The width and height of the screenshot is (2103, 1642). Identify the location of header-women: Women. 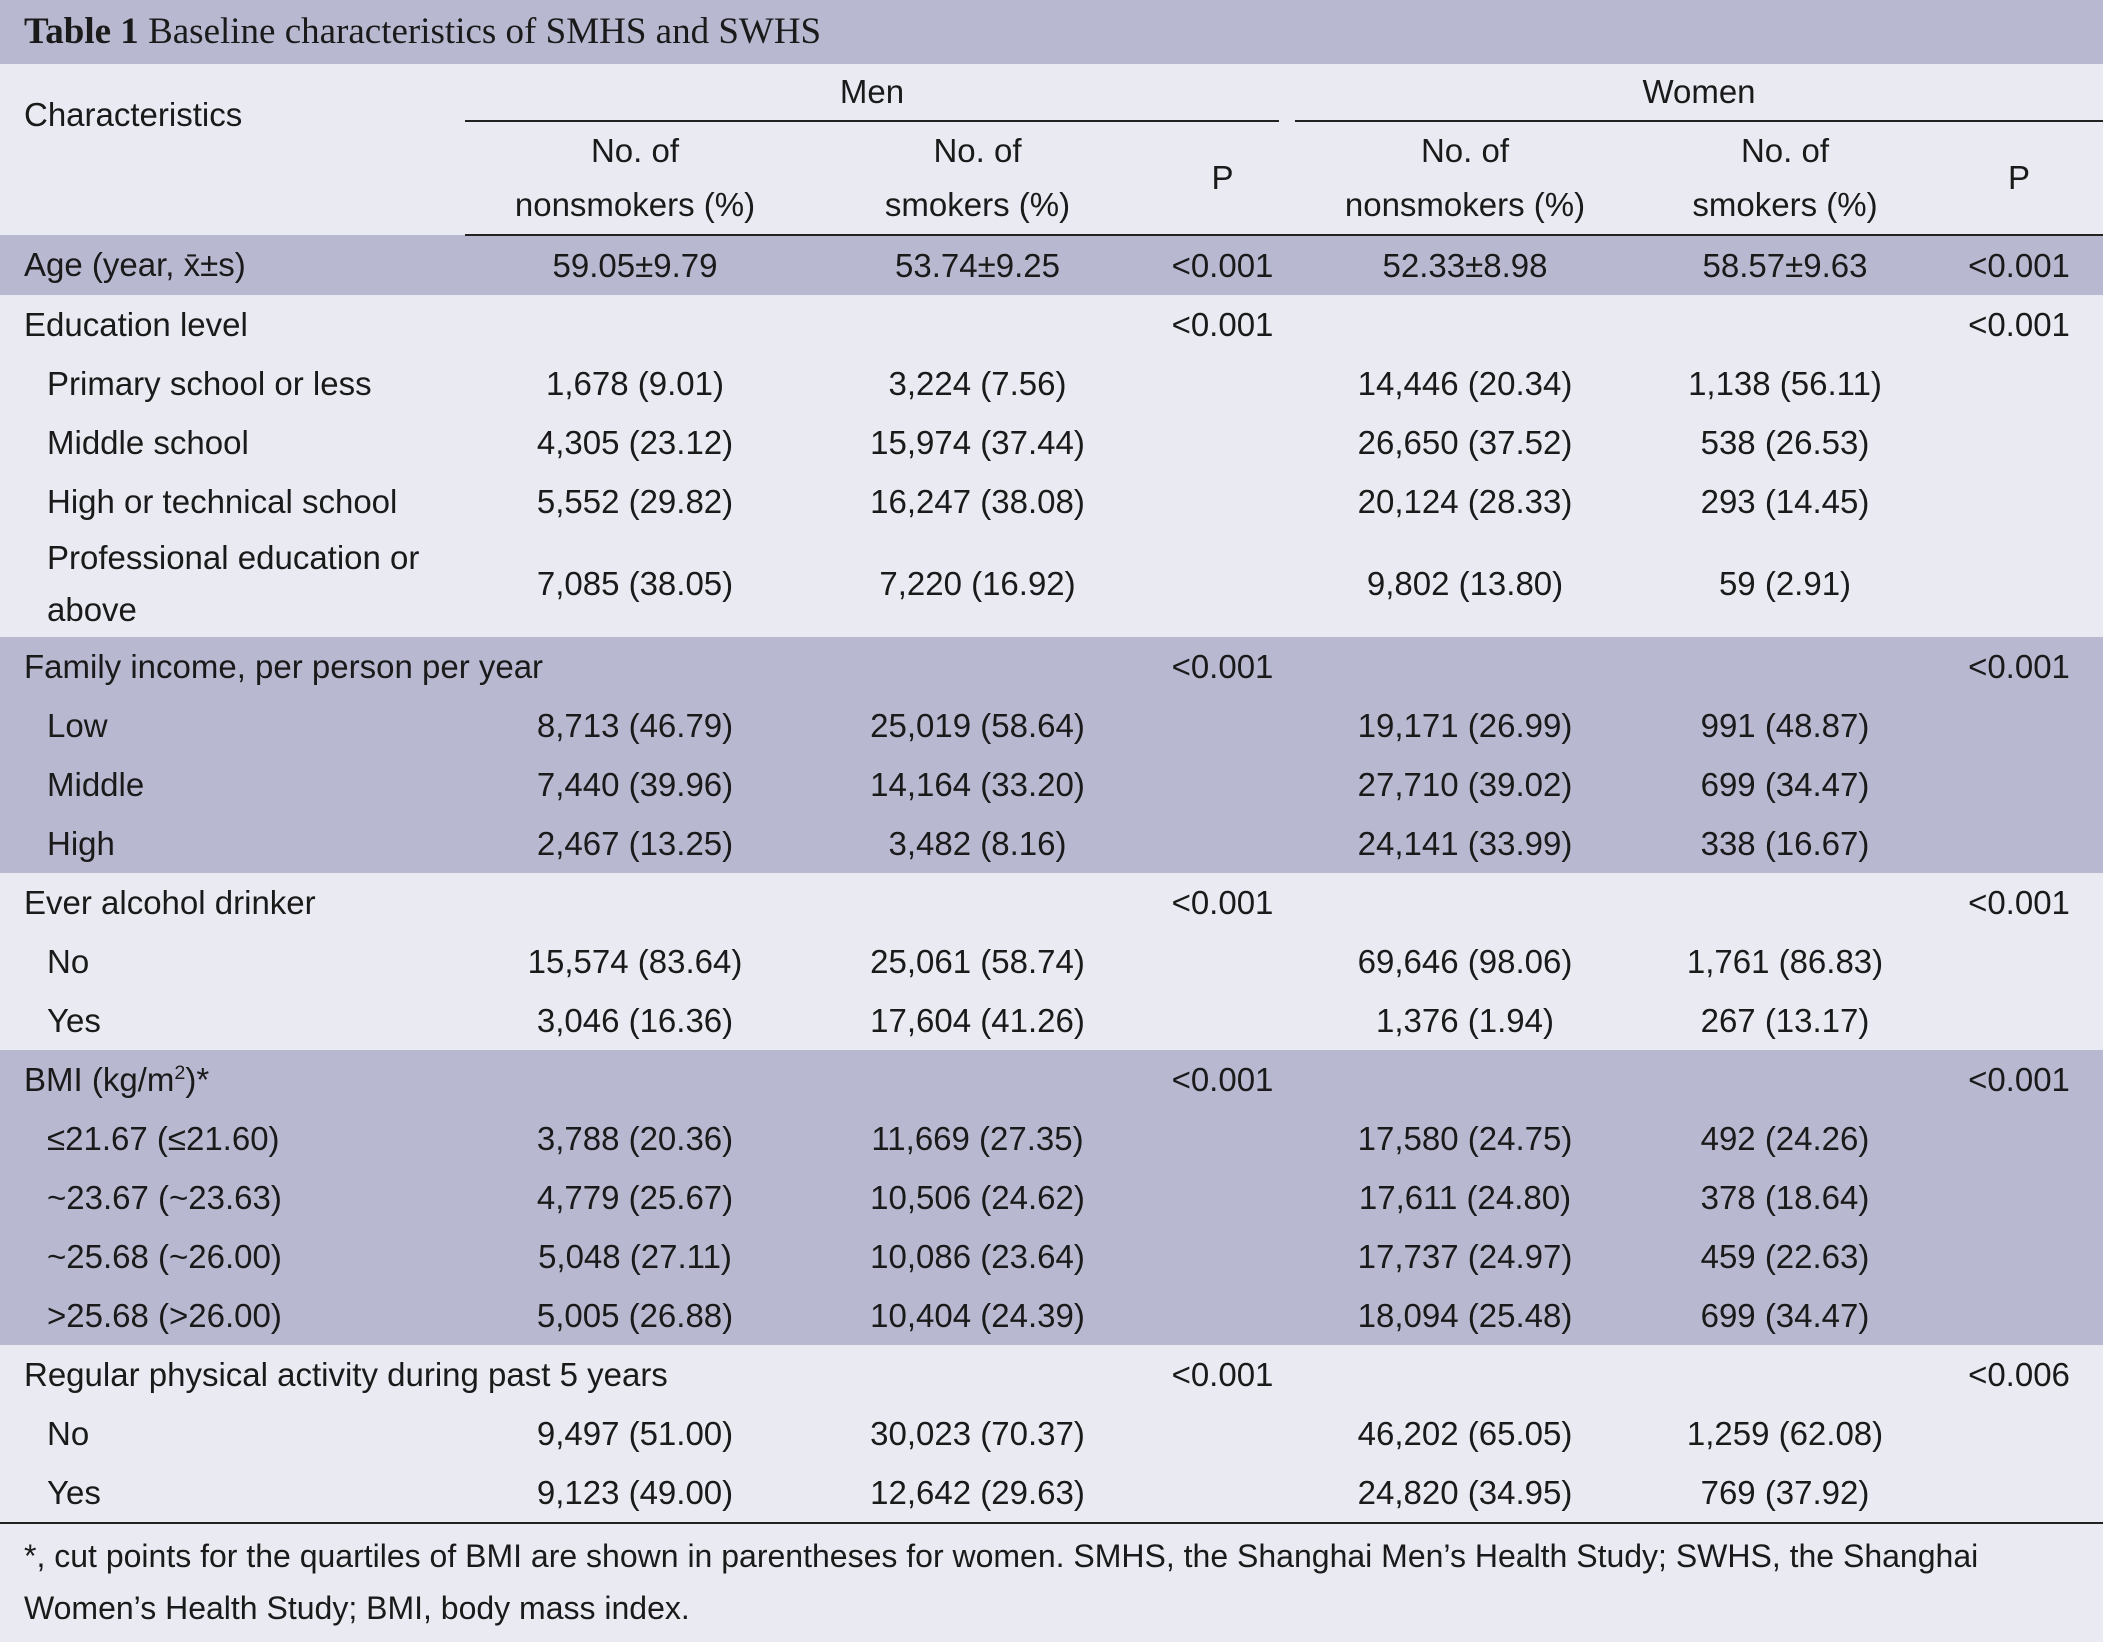
(1699, 93).